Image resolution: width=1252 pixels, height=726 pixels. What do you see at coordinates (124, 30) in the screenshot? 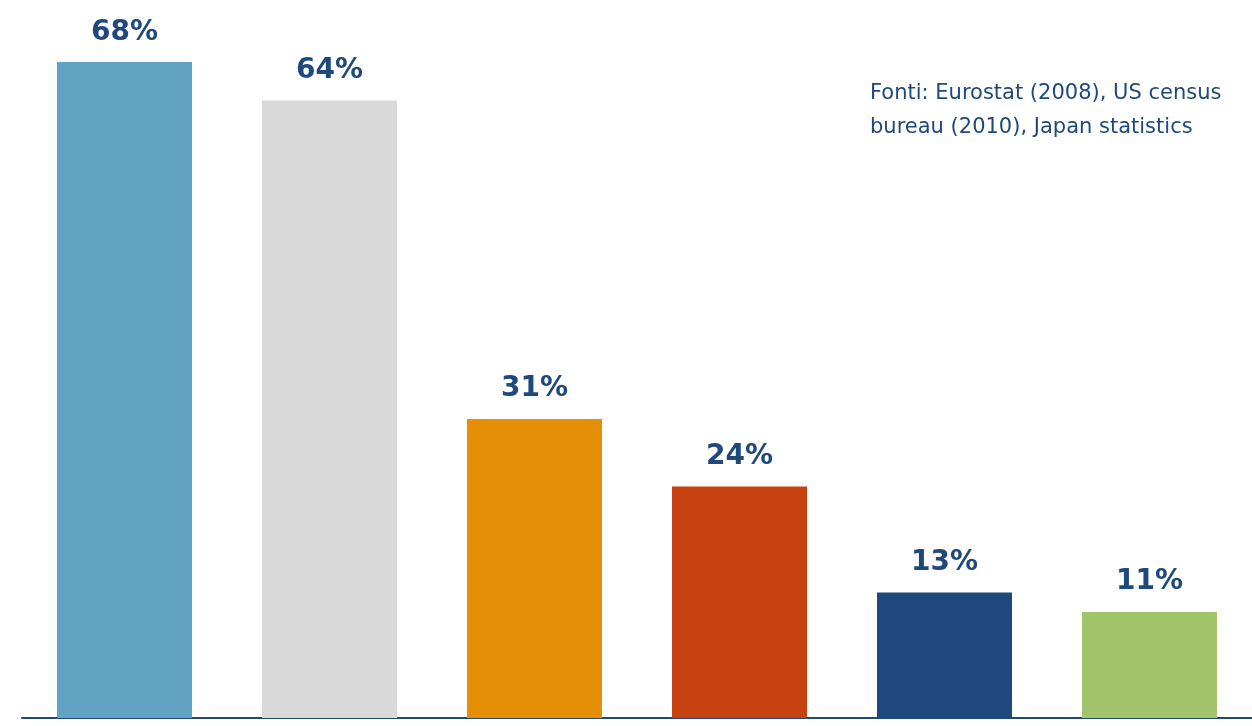
I see `data-label: 68%` at bounding box center [124, 30].